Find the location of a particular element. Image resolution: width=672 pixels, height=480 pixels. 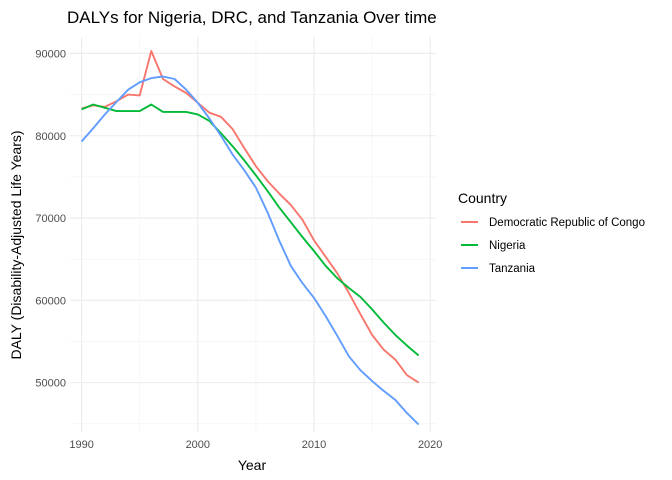

y-tick-label: 80000 is located at coordinates (50, 137).